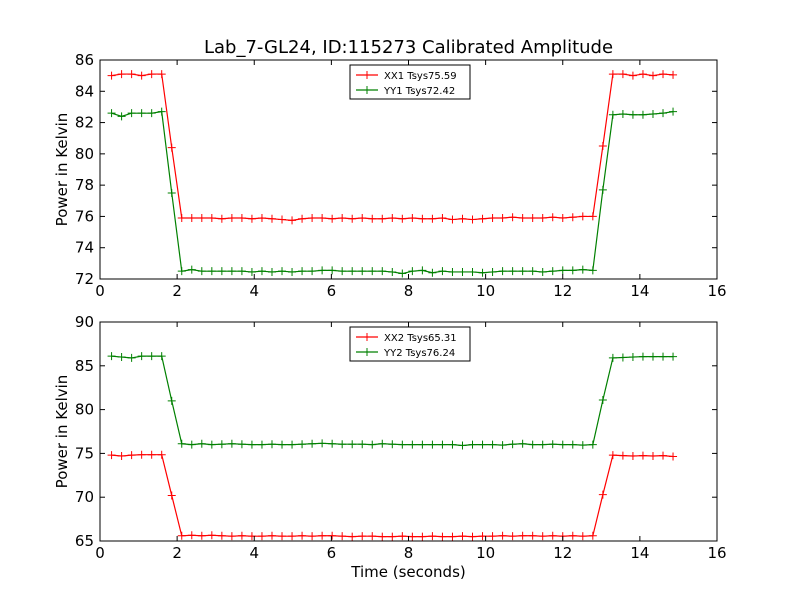  What do you see at coordinates (84, 91) in the screenshot?
I see `y-tick-label: 84` at bounding box center [84, 91].